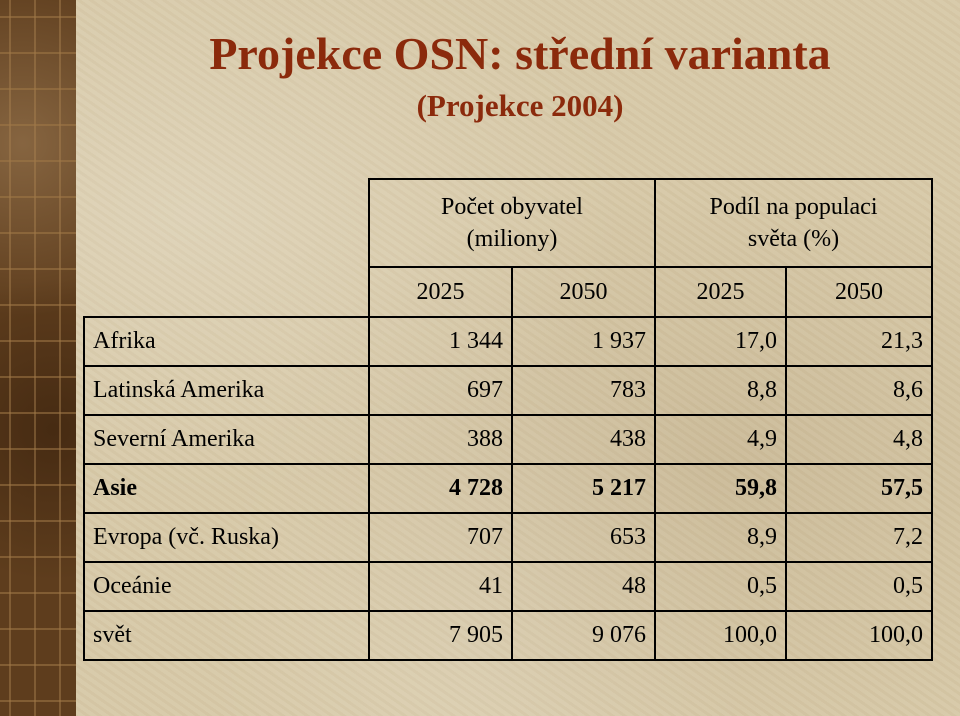 The image size is (960, 716). I want to click on table-year-header-row: 2025 2050 2025 2050, so click(509, 292).